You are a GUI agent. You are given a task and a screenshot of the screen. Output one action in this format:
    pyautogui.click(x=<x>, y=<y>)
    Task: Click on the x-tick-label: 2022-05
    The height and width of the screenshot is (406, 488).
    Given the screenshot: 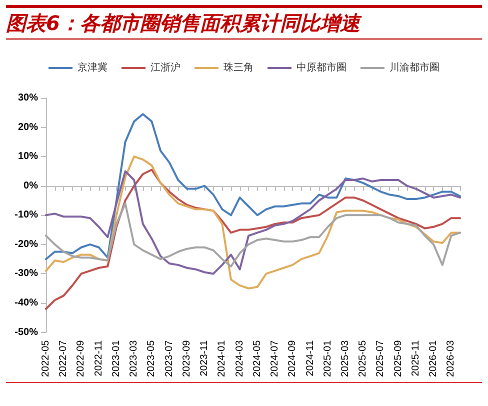 What is the action you would take?
    pyautogui.click(x=46, y=359)
    